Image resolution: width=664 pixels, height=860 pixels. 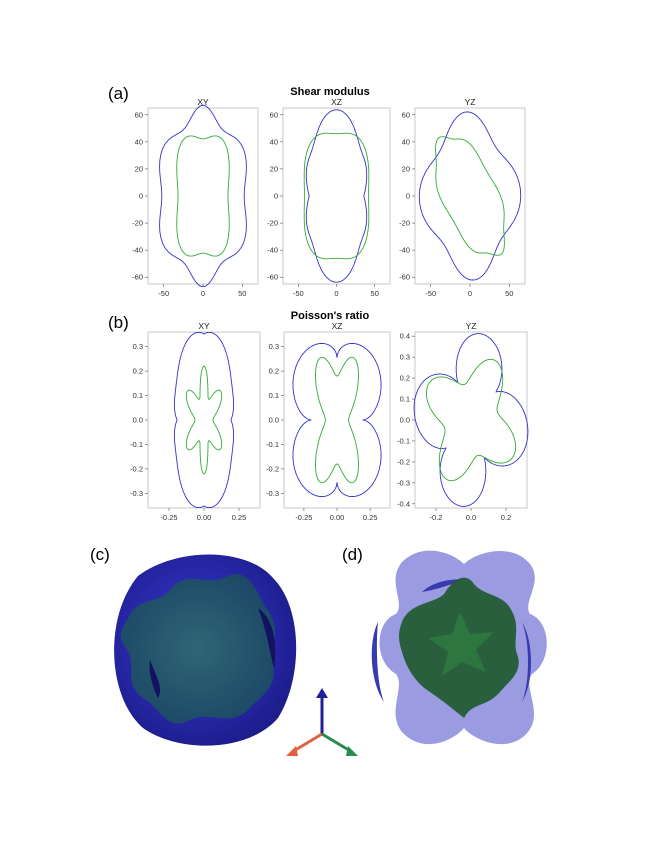 What do you see at coordinates (506, 516) in the screenshot?
I see `x-tick-label: 0.2` at bounding box center [506, 516].